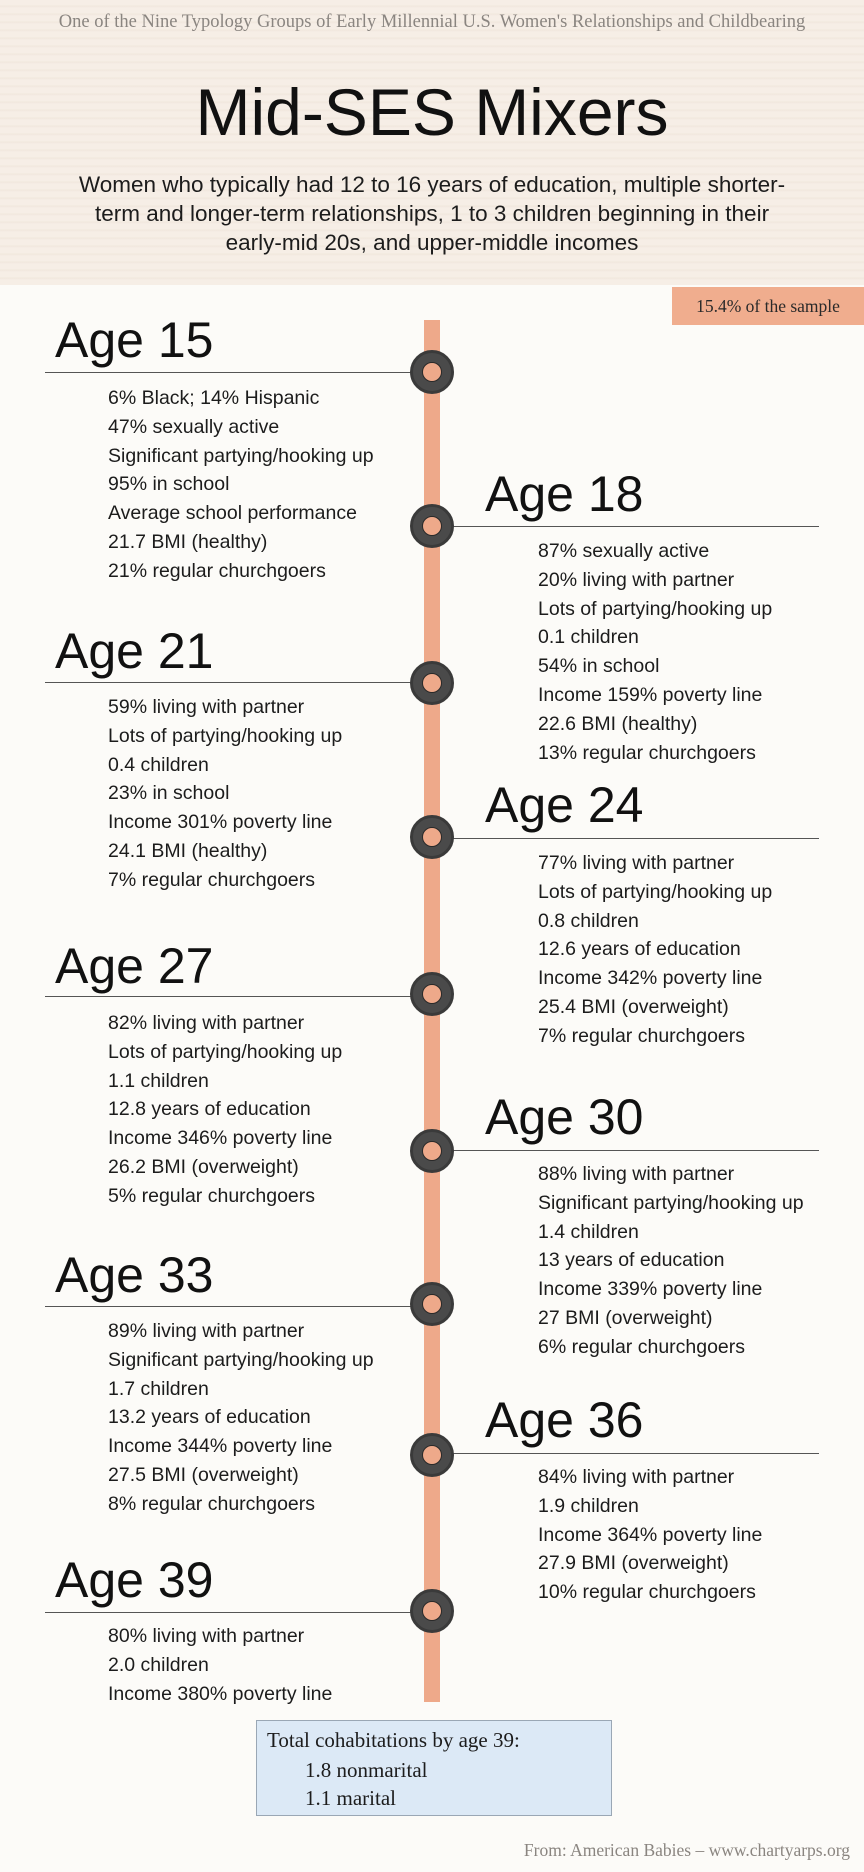  Describe the element at coordinates (188, 850) in the screenshot. I see `stat-item: 24.1 BMI (healthy)` at that location.